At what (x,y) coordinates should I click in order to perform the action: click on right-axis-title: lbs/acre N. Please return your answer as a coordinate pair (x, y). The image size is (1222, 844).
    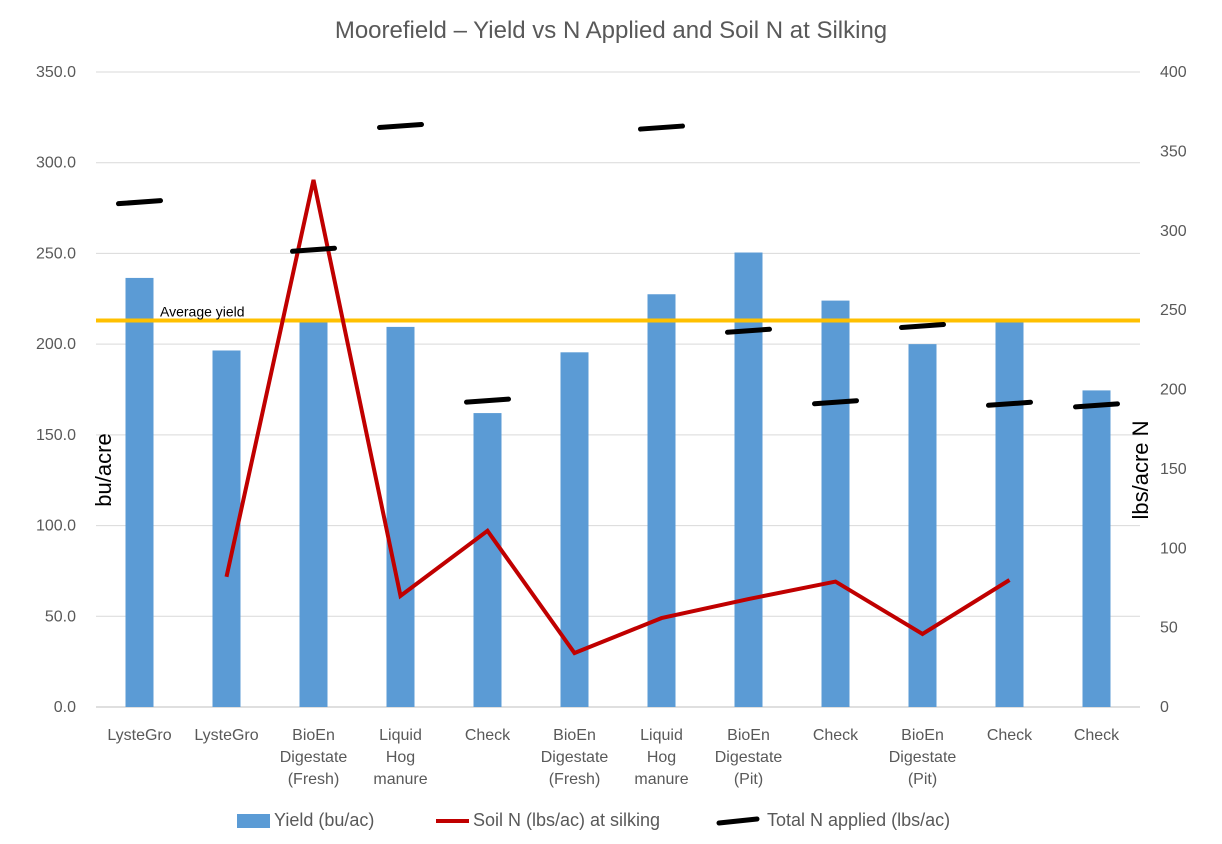
    Looking at the image, I should click on (1140, 469).